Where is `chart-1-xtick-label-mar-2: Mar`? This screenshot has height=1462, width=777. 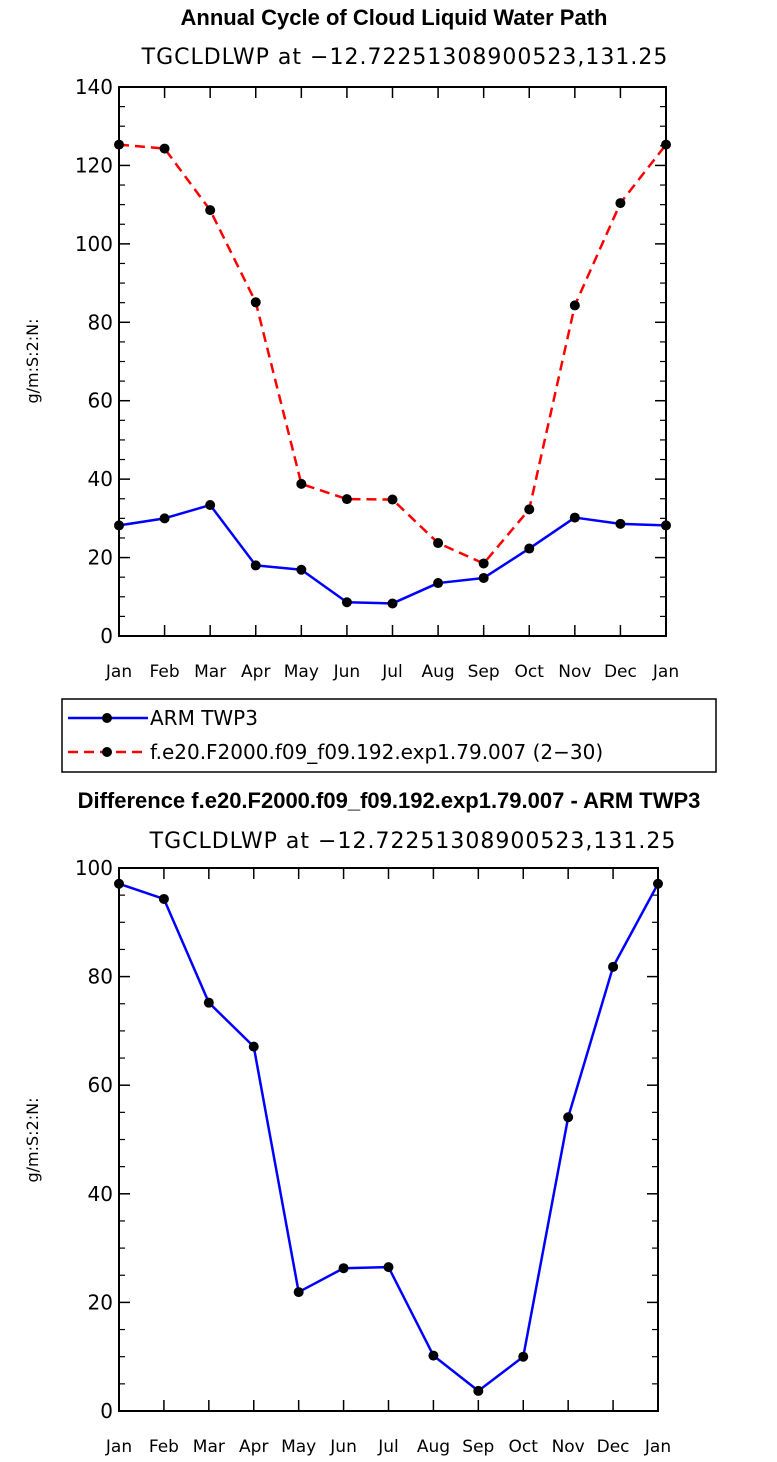 chart-1-xtick-label-mar-2: Mar is located at coordinates (210, 672).